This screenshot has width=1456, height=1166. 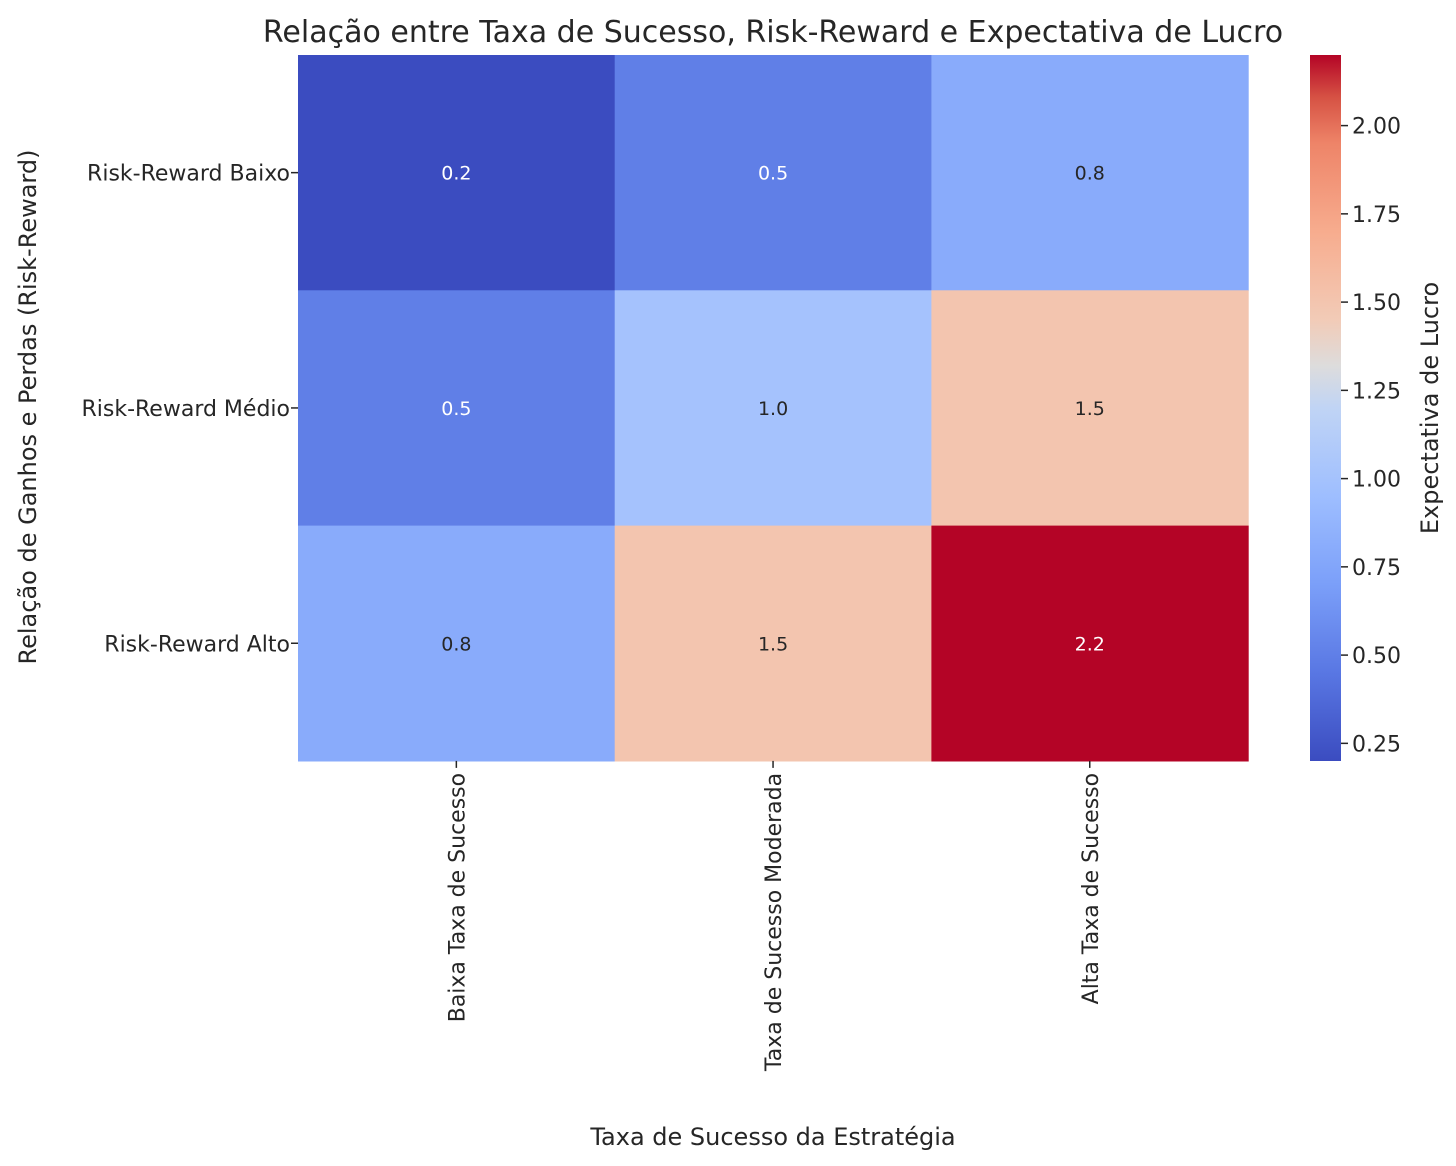 I want to click on x-axis-label: Taxa de Sucesso da Estratégia, so click(x=772, y=1137).